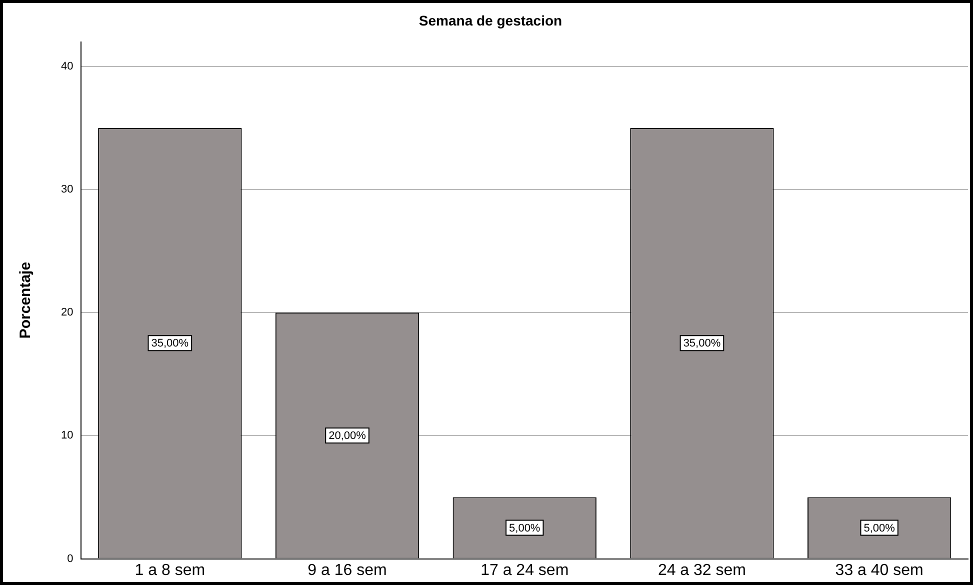 Image resolution: width=973 pixels, height=585 pixels. I want to click on y-tick-label: 40, so click(67, 66).